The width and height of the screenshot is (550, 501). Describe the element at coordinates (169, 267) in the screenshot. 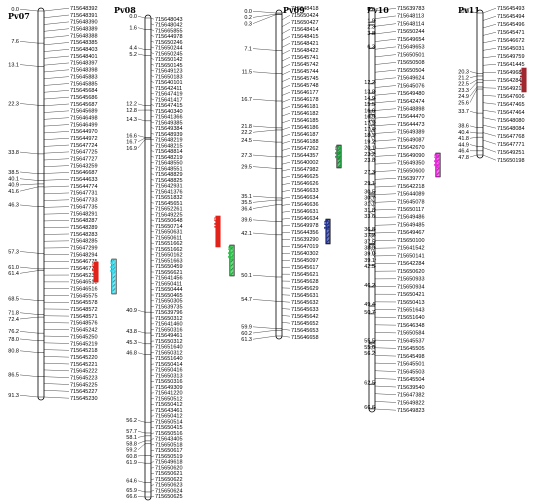

I see `marker-label: 715650459` at that location.